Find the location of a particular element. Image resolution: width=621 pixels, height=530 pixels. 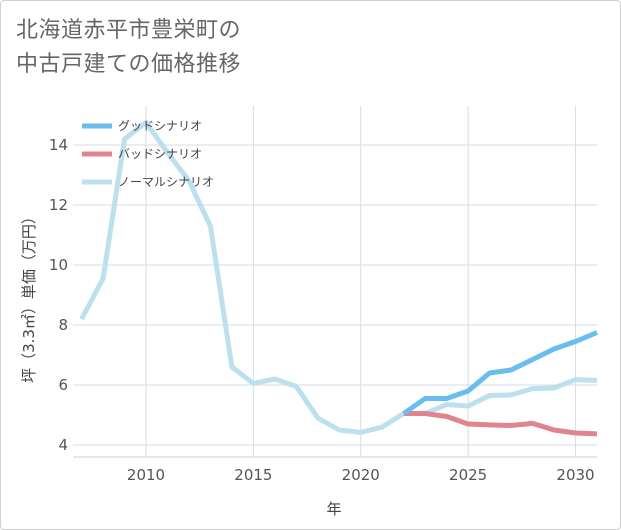

x-tick-label: 2015 is located at coordinates (253, 475).